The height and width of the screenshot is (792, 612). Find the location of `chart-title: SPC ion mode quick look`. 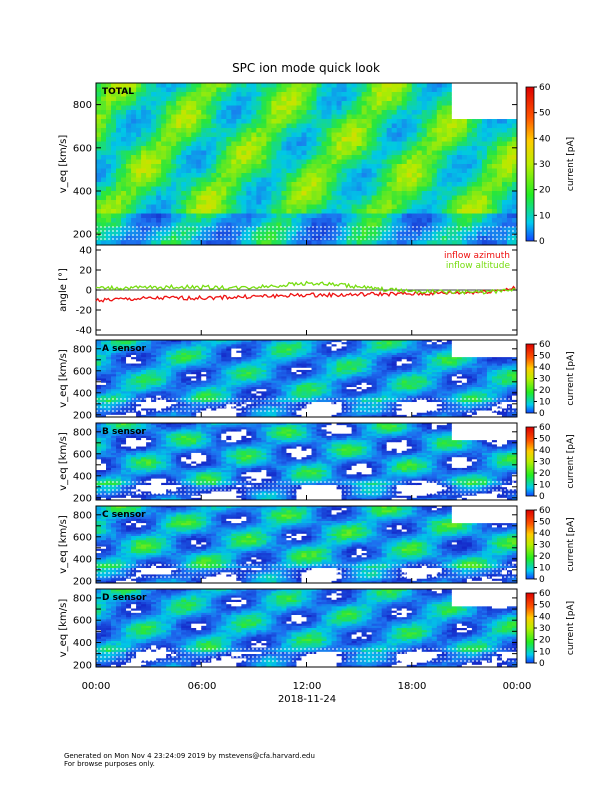

chart-title: SPC ion mode quick look is located at coordinates (306, 68).